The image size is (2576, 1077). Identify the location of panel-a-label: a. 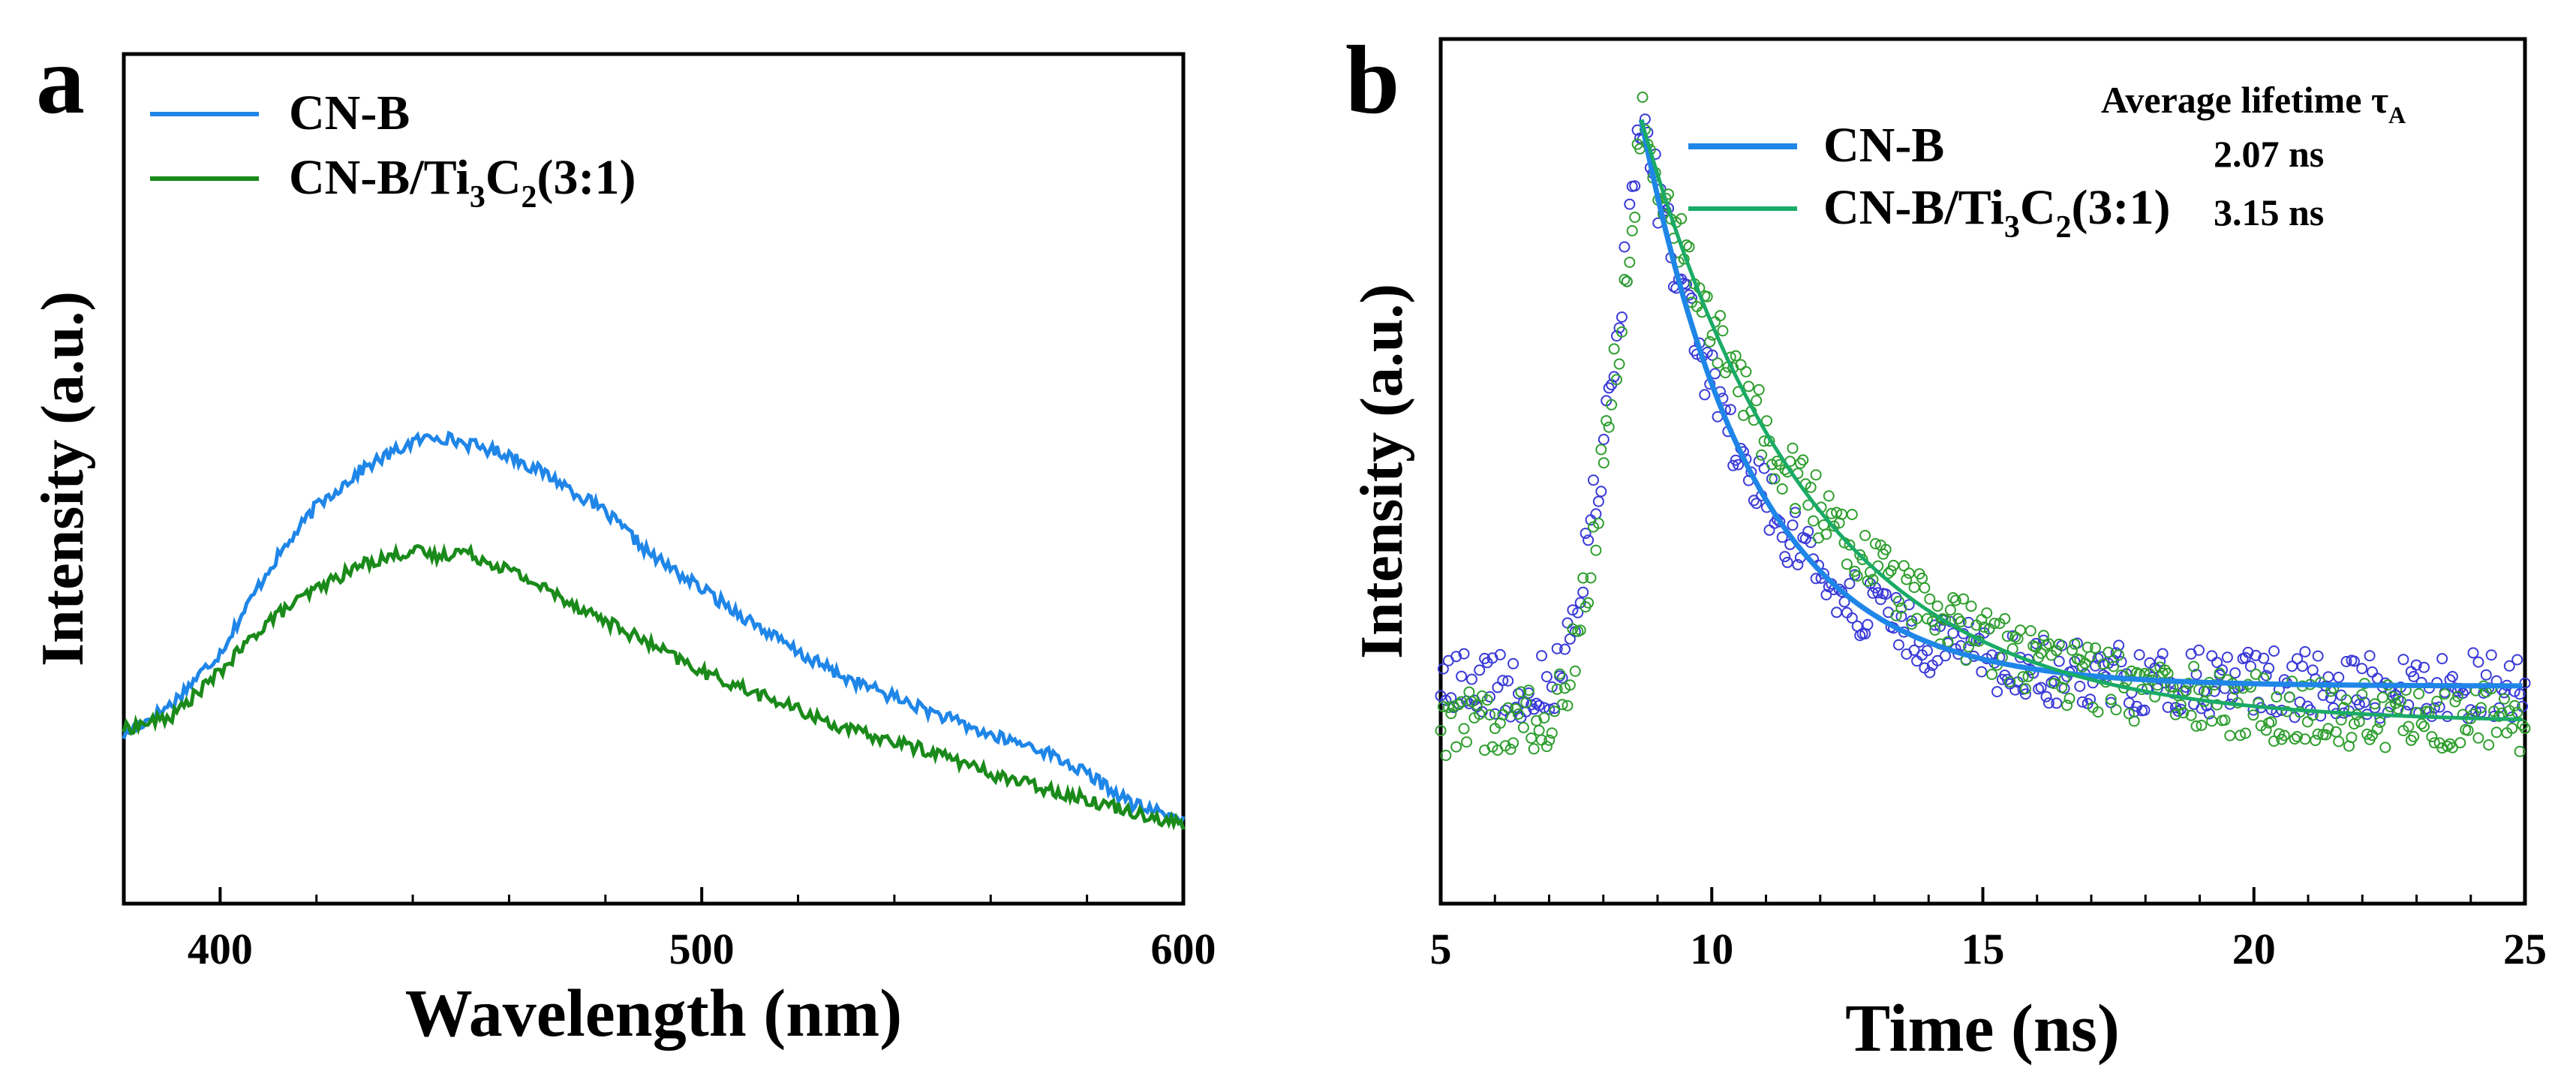
(60, 80).